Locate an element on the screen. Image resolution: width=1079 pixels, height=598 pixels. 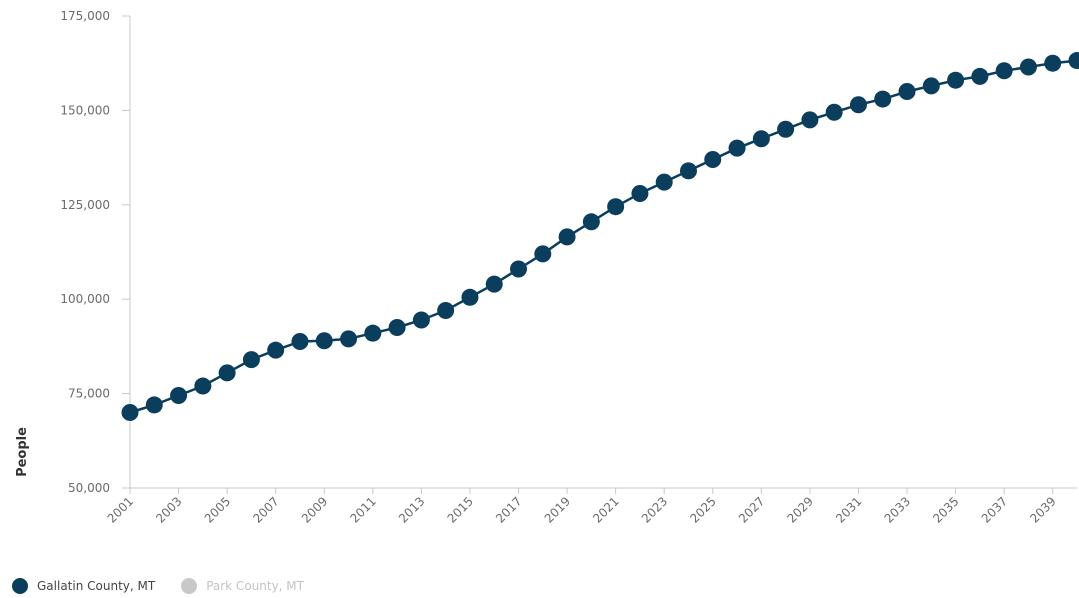
x-tick-label: 2001 is located at coordinates (120, 509).